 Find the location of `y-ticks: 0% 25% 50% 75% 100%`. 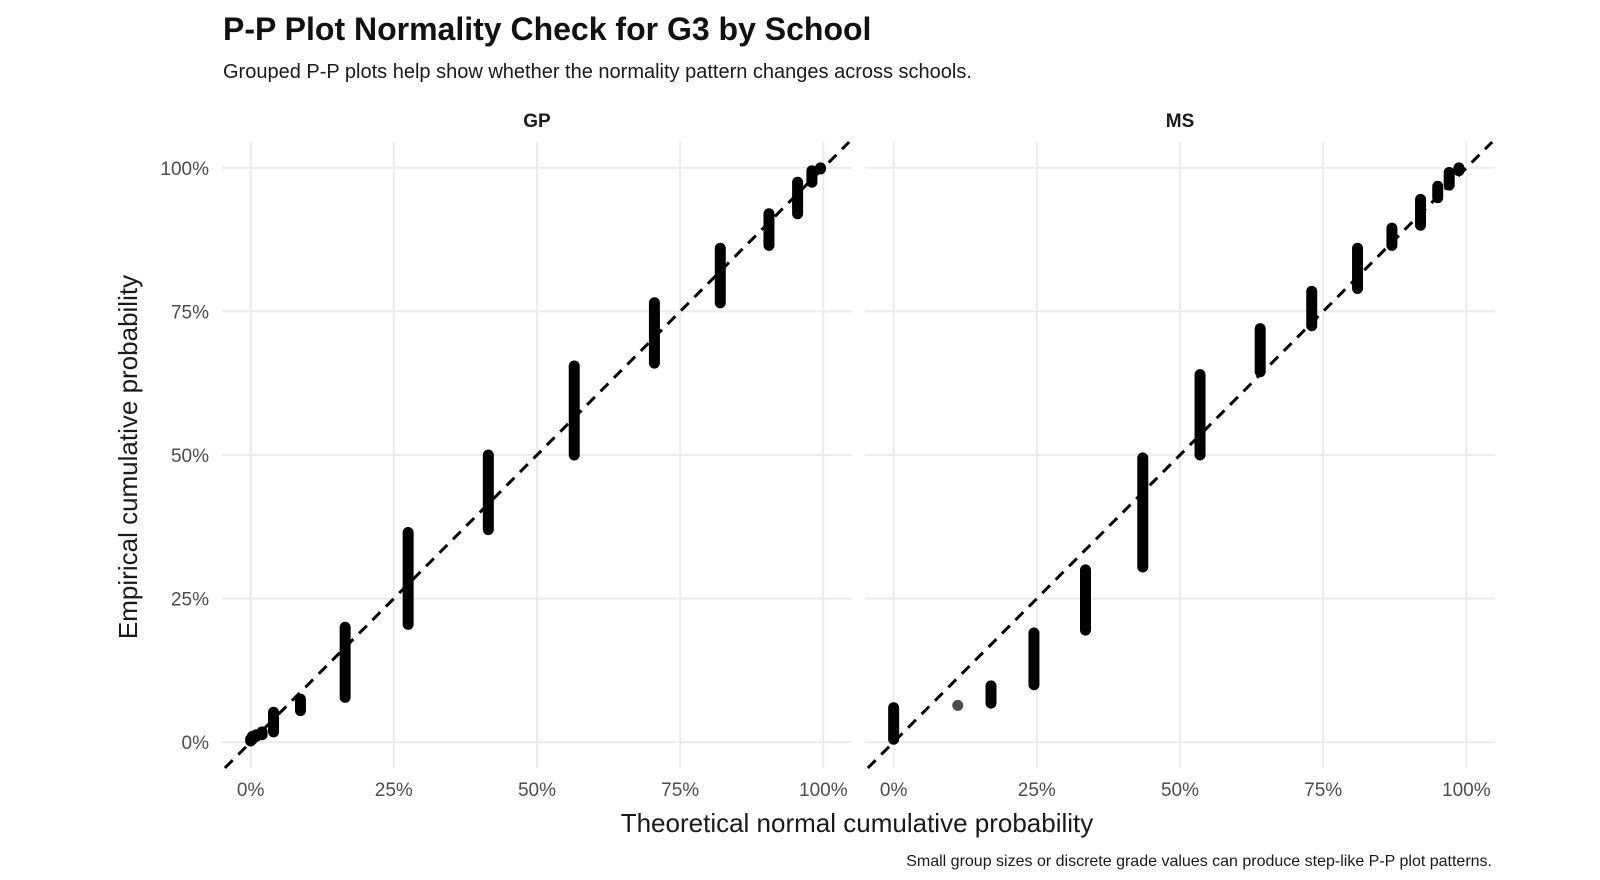

y-ticks: 0% 25% 50% 75% 100% is located at coordinates (184, 456).